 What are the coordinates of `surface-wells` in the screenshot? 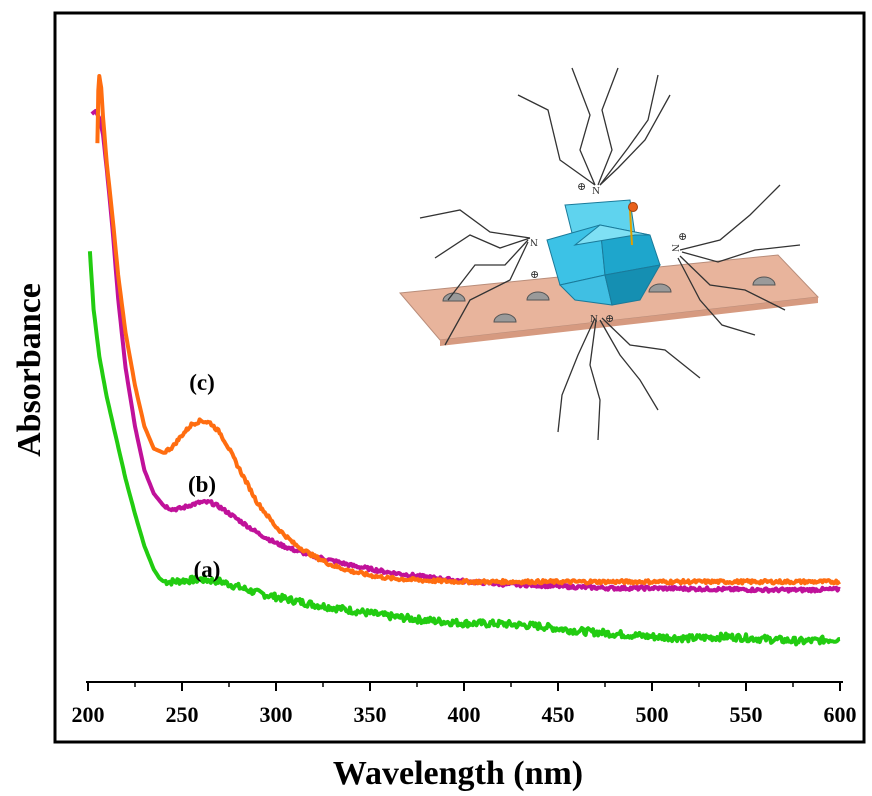 It's located at (609, 299).